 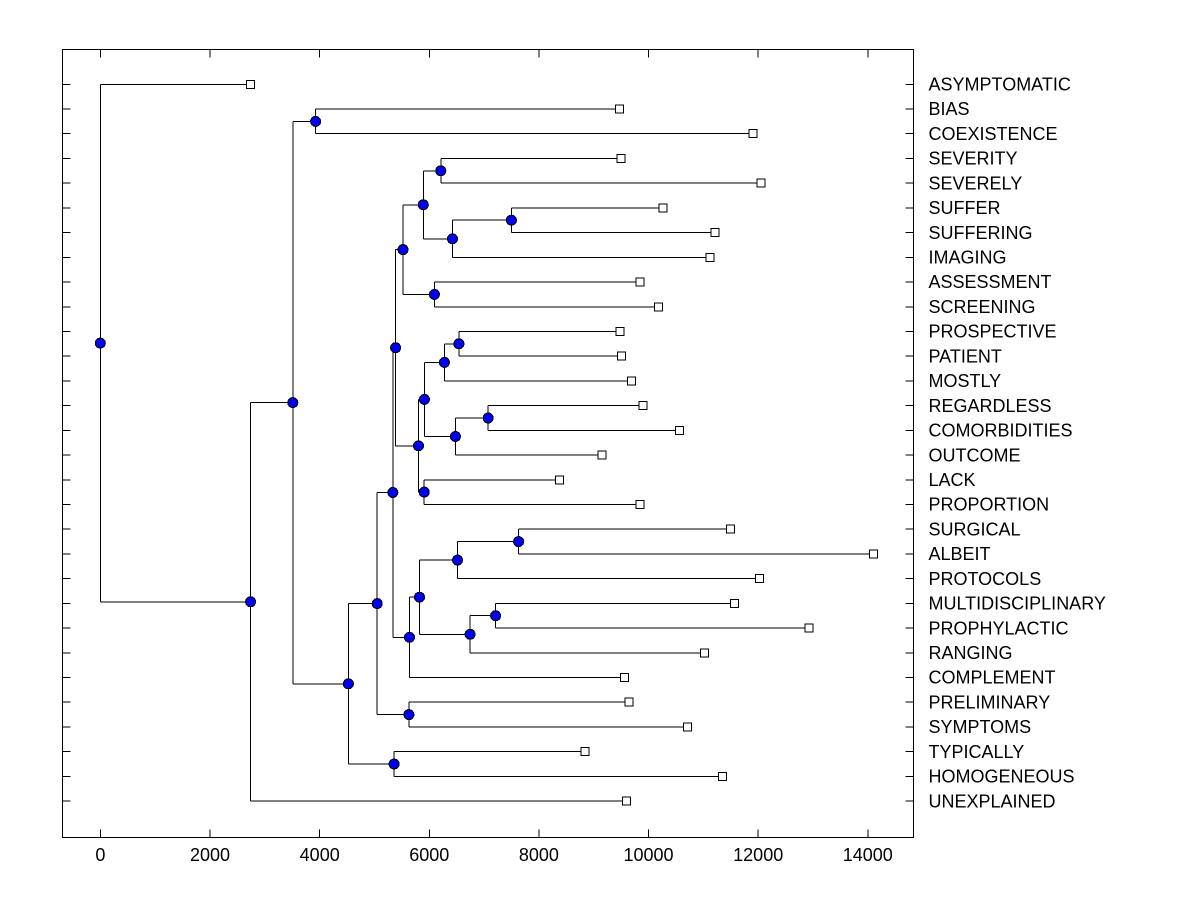 I want to click on svg-text: REGARDLESS, so click(x=990, y=406).